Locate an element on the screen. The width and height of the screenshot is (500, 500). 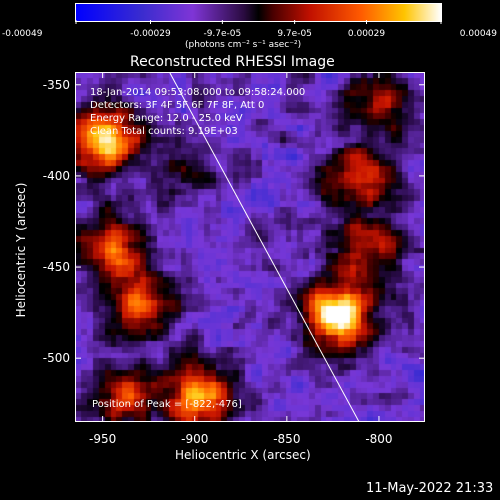
colorbar is located at coordinates (258, 12).